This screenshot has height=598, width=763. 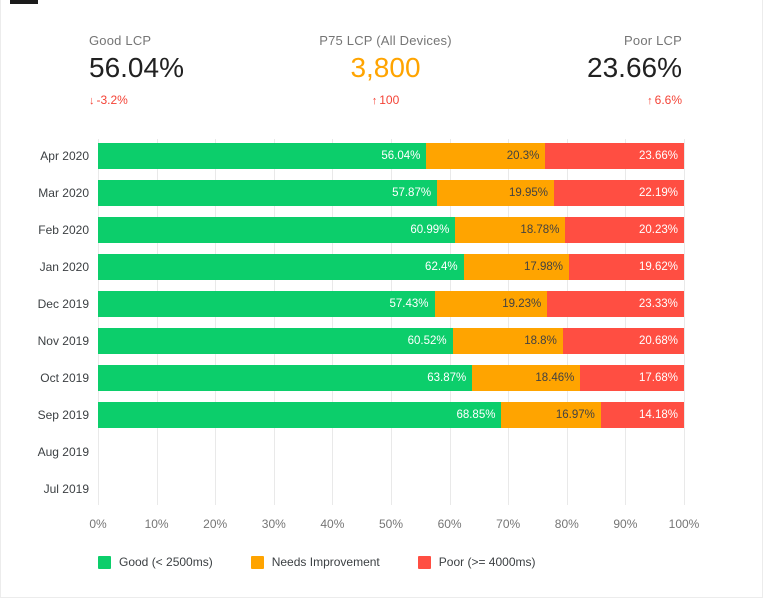 What do you see at coordinates (136, 67) in the screenshot?
I see `scorecard-value: 56.04%` at bounding box center [136, 67].